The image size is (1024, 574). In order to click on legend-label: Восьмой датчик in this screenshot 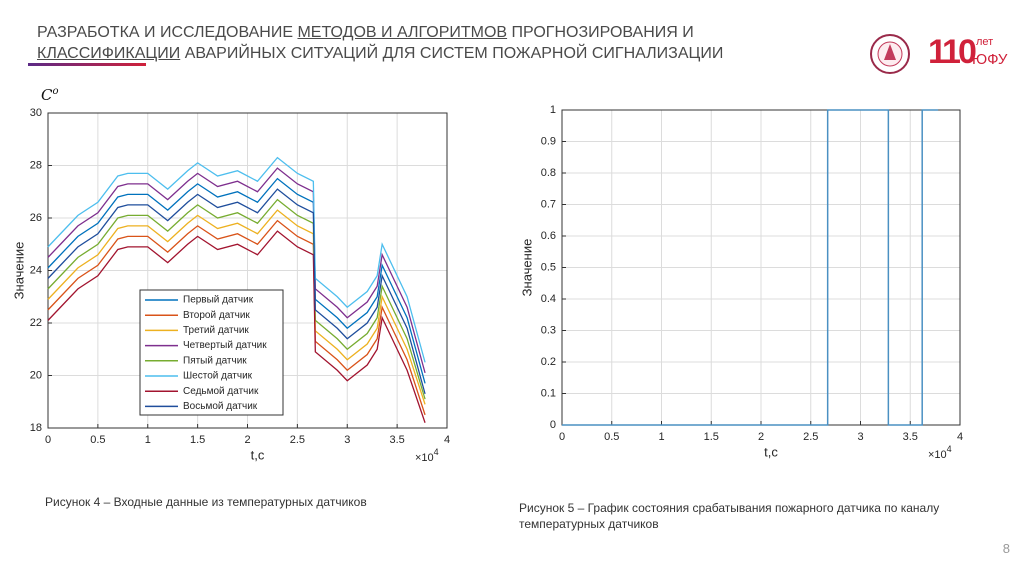, I will do `click(220, 406)`.